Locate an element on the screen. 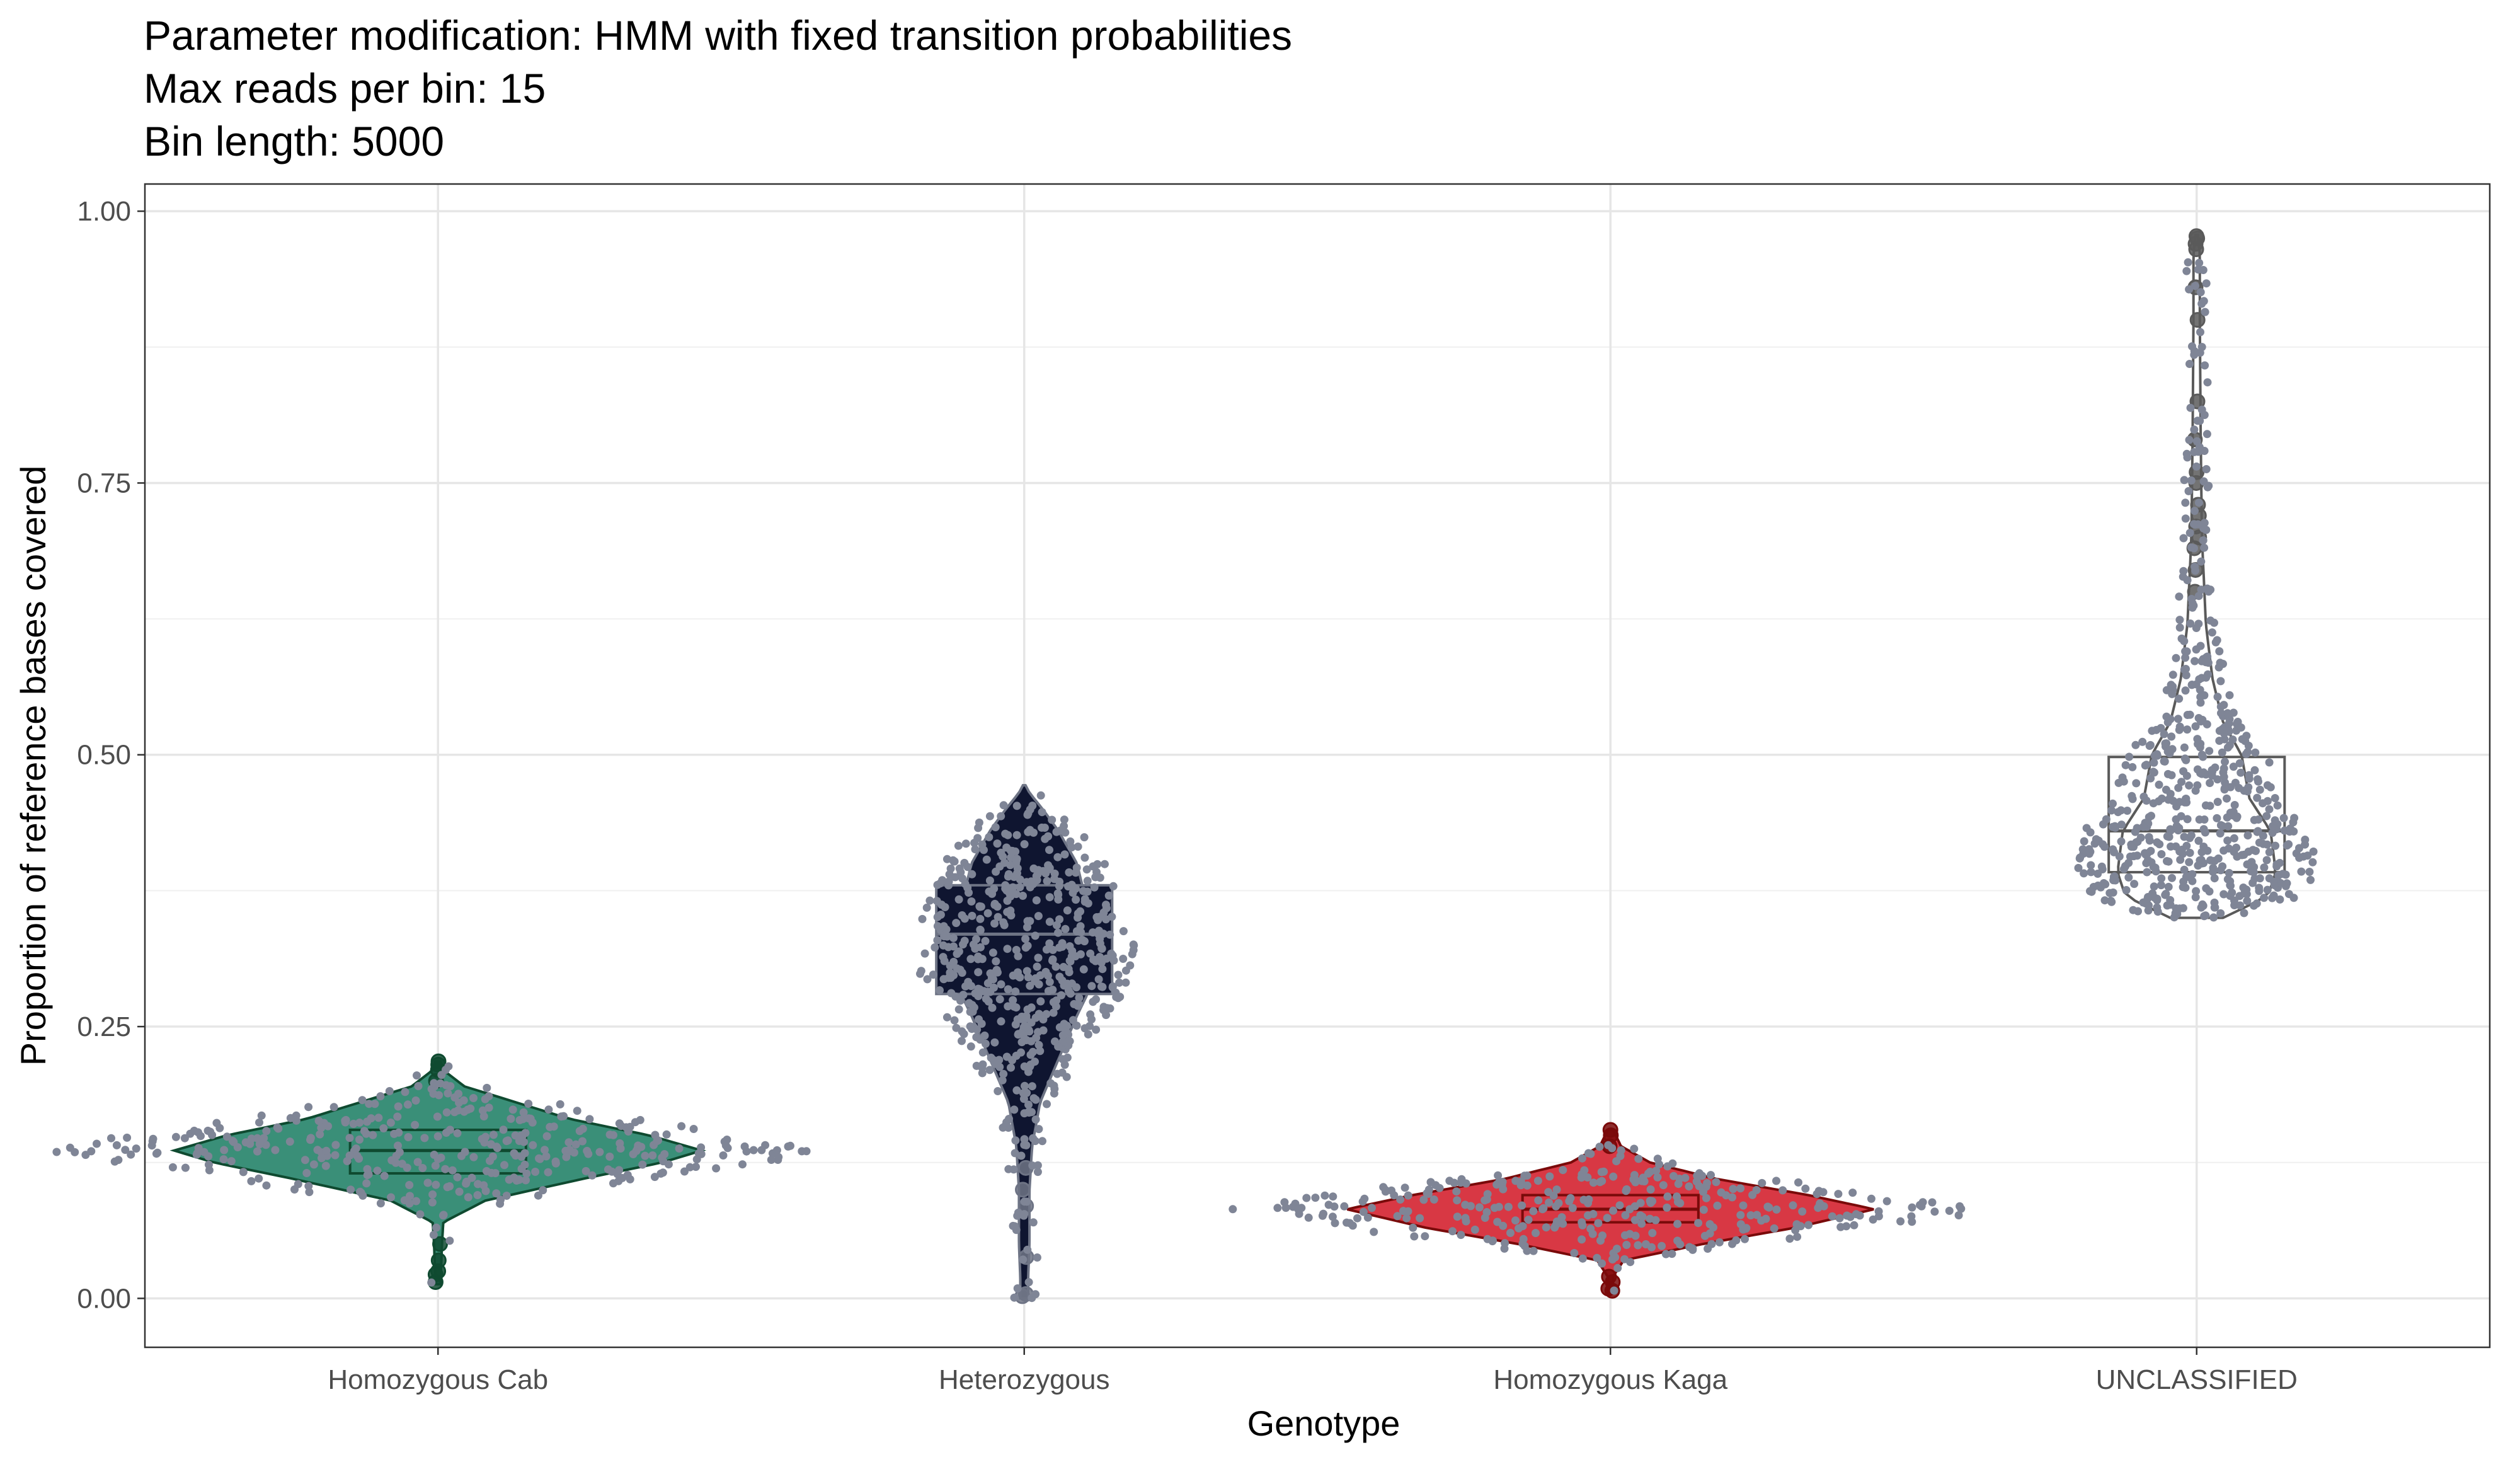 The width and height of the screenshot is (2520, 1462). y-axis: 0.00 0.25 0.50 0.75 1.00 is located at coordinates (111, 755).